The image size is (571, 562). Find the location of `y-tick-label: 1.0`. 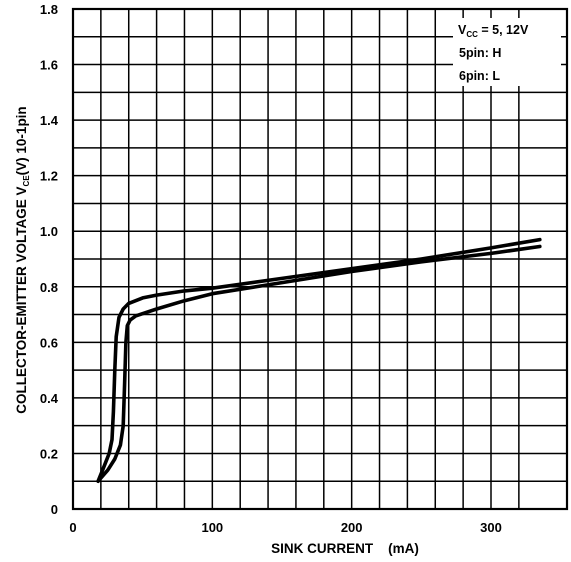

y-tick-label: 1.0 is located at coordinates (49, 231).